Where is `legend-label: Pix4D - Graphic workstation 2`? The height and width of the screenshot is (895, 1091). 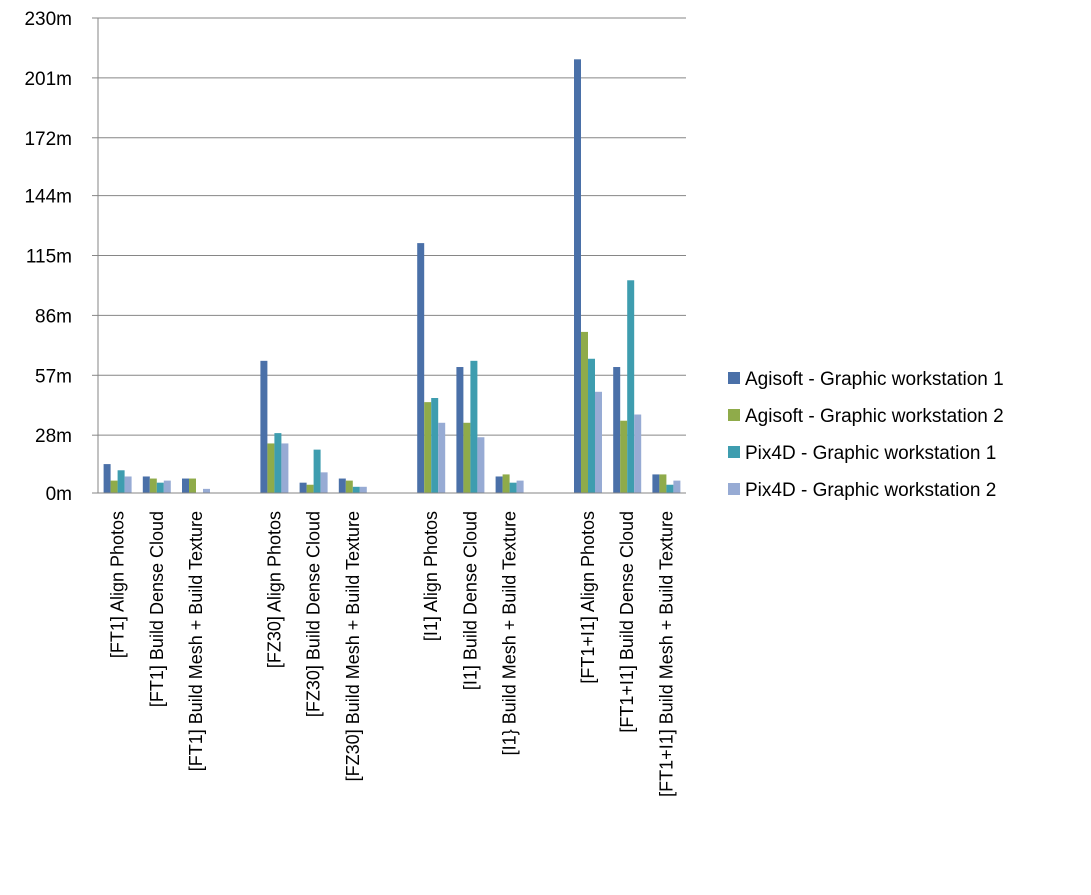
legend-label: Pix4D - Graphic workstation 2 is located at coordinates (870, 490).